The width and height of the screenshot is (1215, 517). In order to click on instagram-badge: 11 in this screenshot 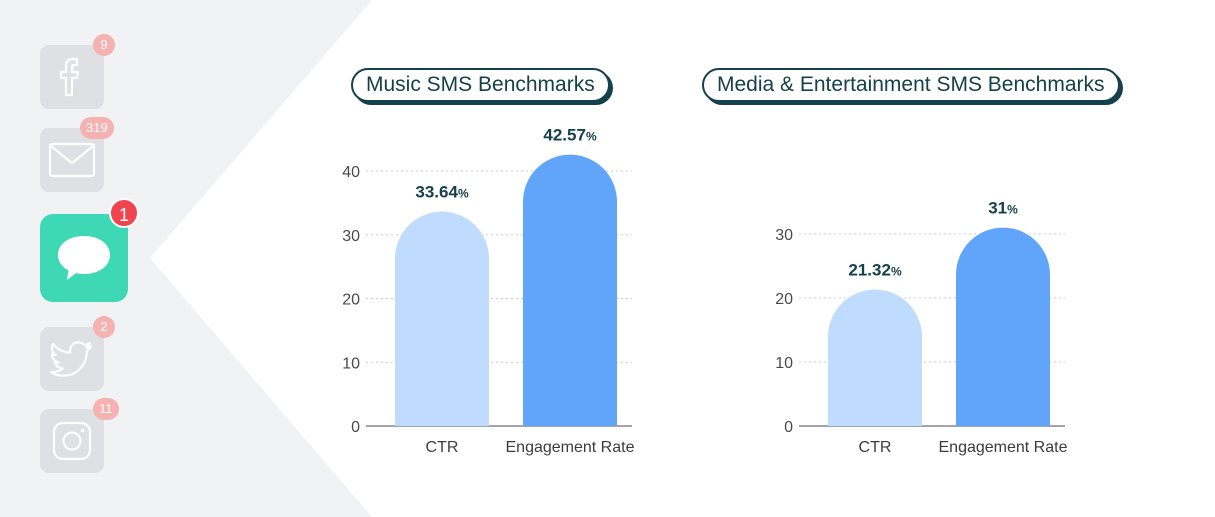, I will do `click(106, 409)`.